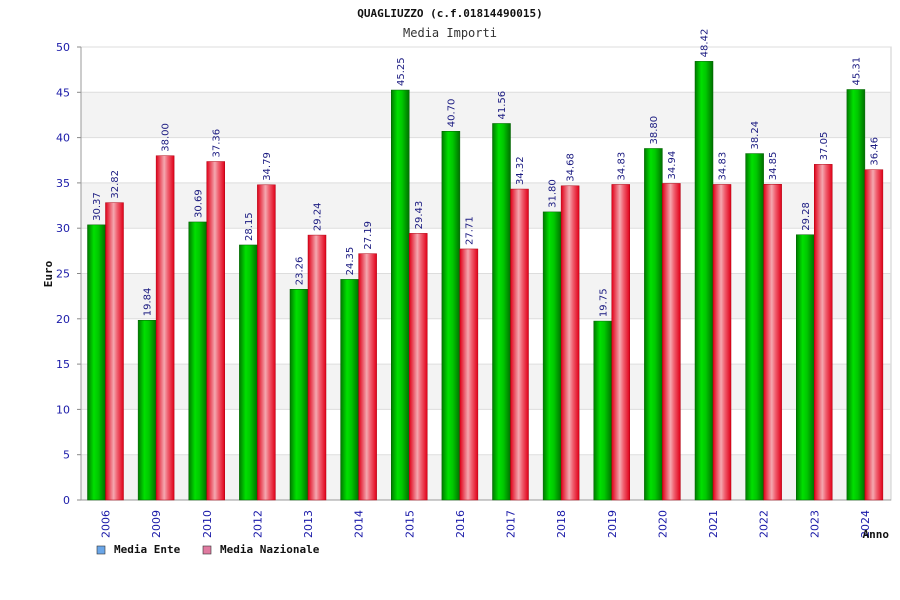  What do you see at coordinates (814, 524) in the screenshot?
I see `x-tick-label-2023: 2023` at bounding box center [814, 524].